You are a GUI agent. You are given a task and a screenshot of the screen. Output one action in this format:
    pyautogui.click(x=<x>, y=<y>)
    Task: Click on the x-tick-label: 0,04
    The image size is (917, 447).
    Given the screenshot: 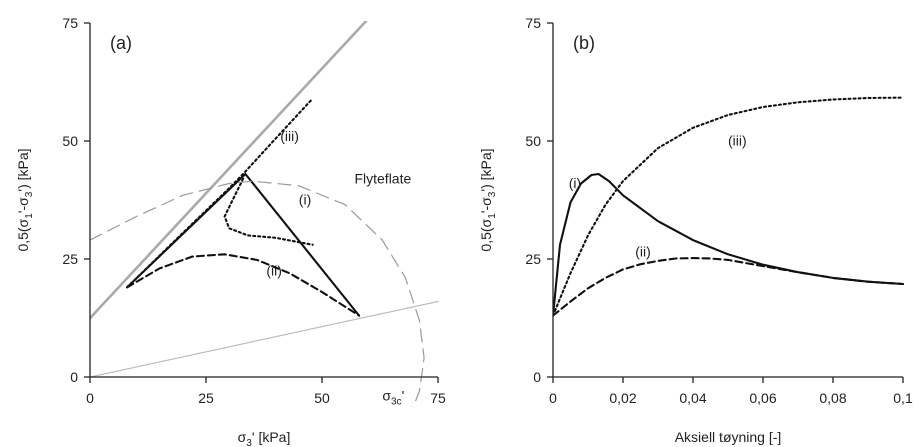 What is the action you would take?
    pyautogui.click(x=692, y=398)
    